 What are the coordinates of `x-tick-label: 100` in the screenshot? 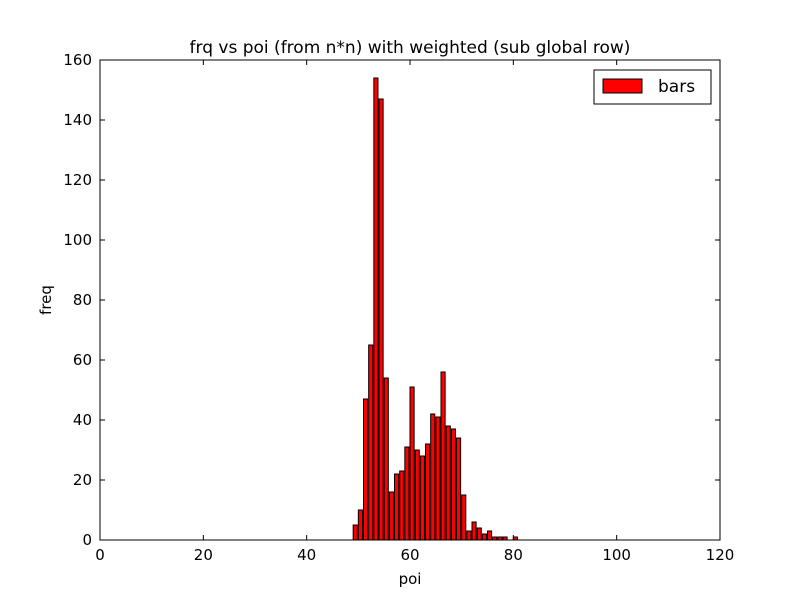 It's located at (616, 555).